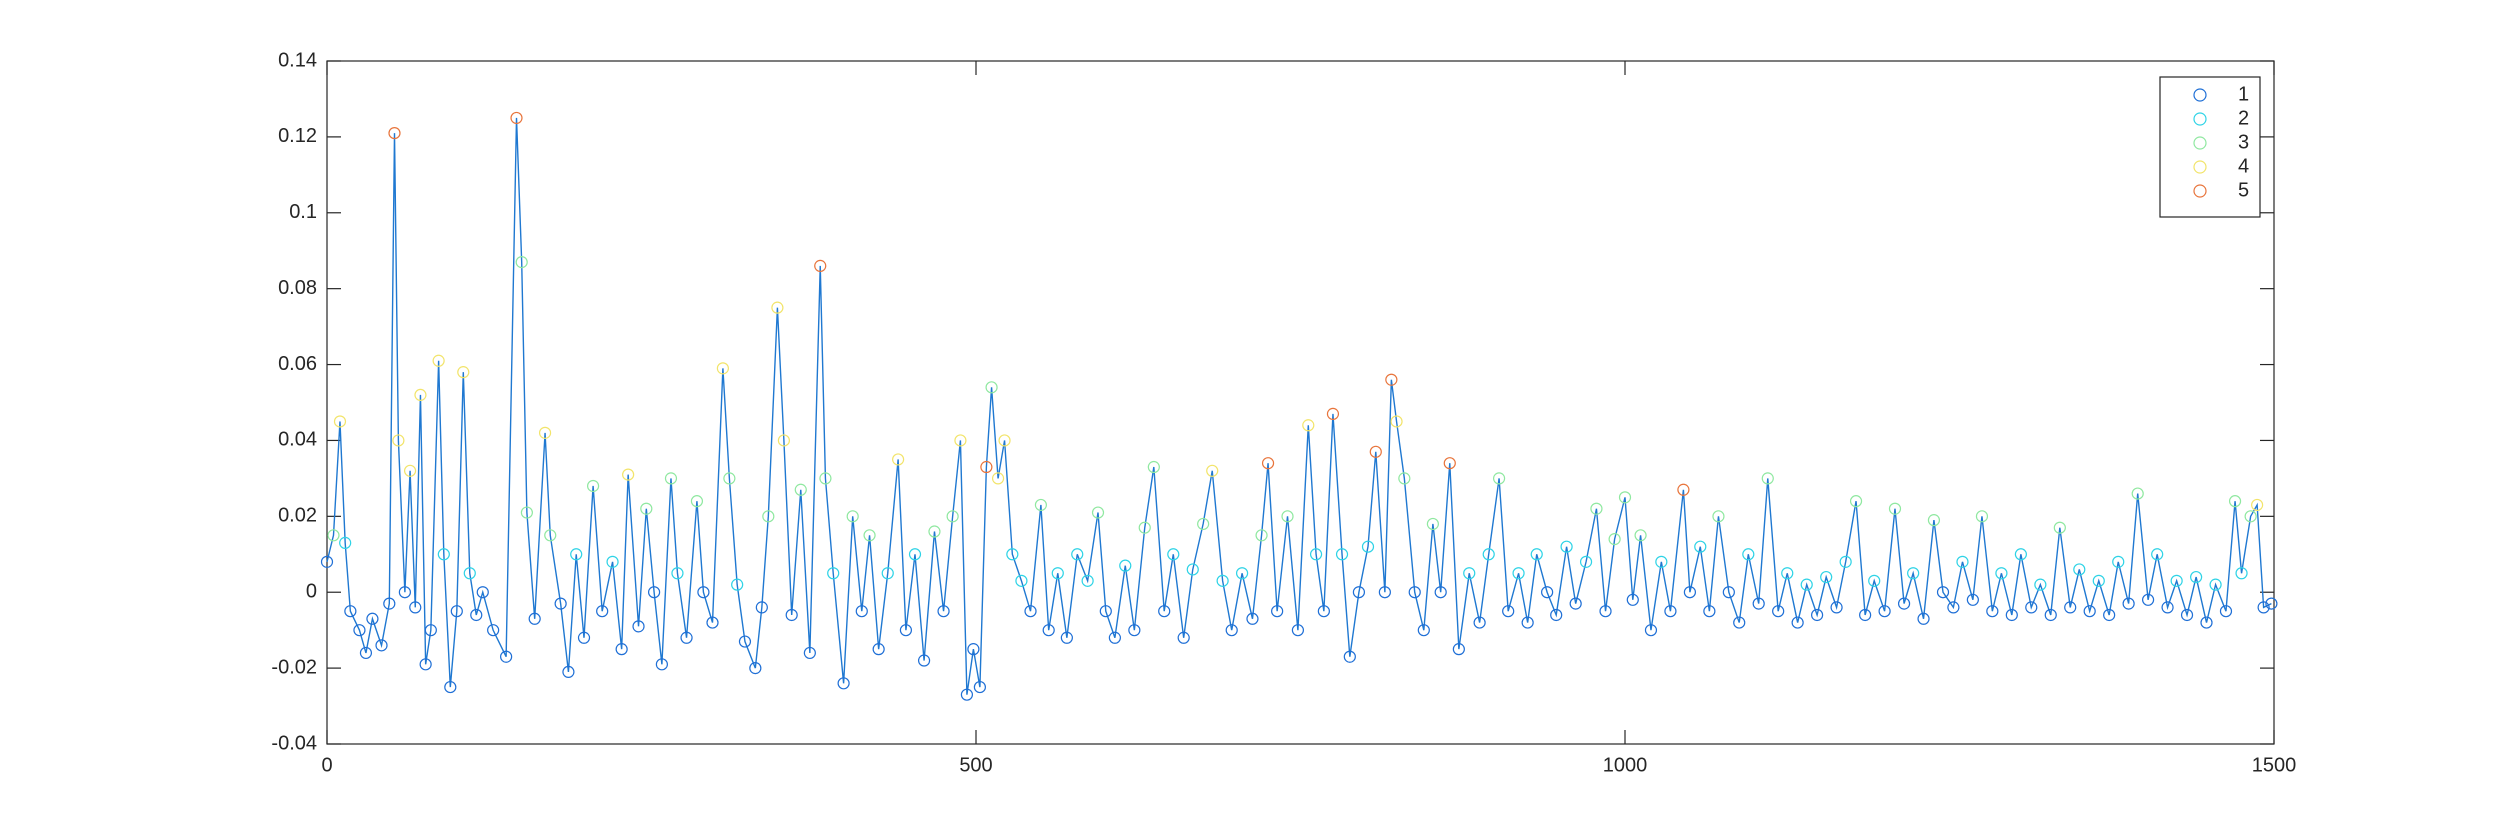 This screenshot has width=2500, height=838. Describe the element at coordinates (297, 288) in the screenshot. I see `y-tick-label: 0.08` at that location.